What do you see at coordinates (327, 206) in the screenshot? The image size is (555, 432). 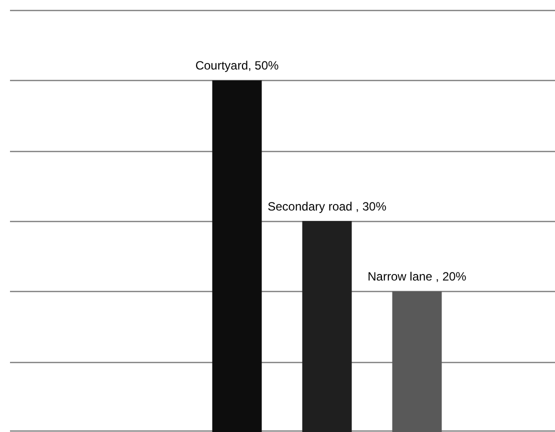 I see `data-label: Secondary road , 30%` at bounding box center [327, 206].